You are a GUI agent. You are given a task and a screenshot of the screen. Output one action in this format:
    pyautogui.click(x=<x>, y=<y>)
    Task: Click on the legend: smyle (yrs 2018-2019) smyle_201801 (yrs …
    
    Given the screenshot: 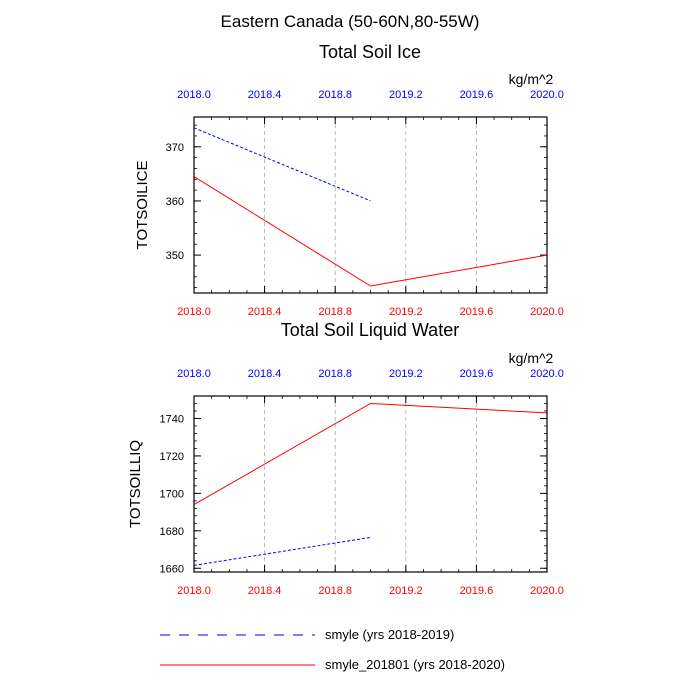 What is the action you would take?
    pyautogui.click(x=332, y=649)
    